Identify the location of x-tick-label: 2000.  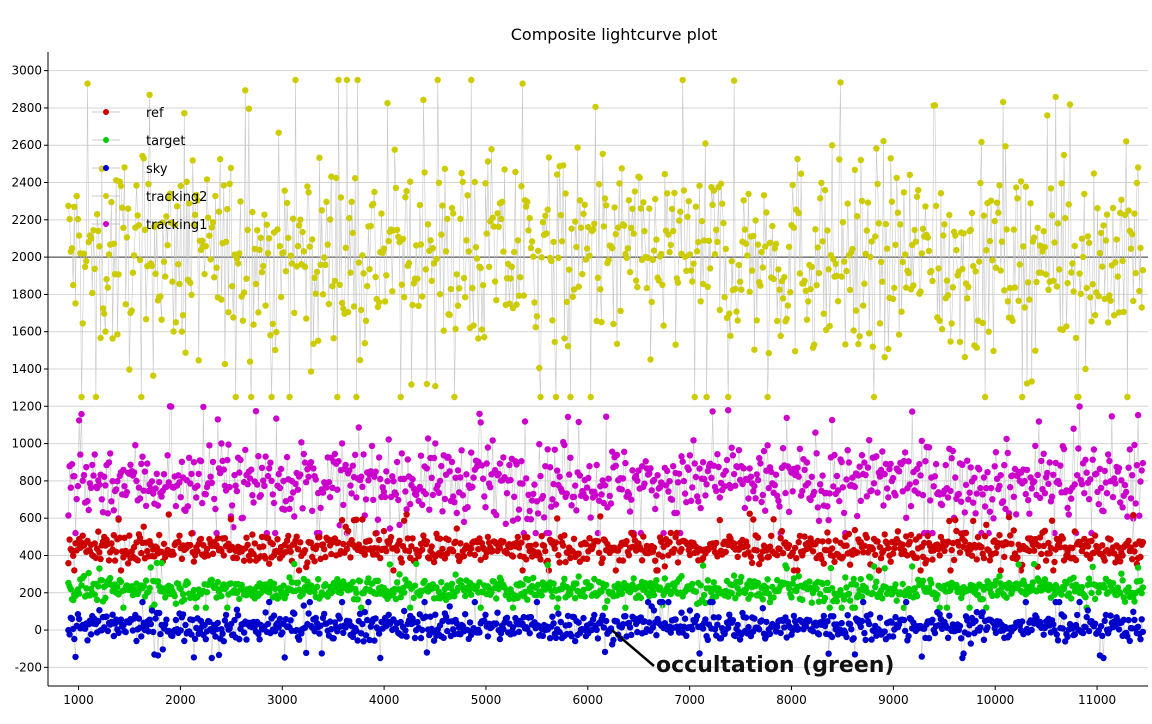
(180, 700).